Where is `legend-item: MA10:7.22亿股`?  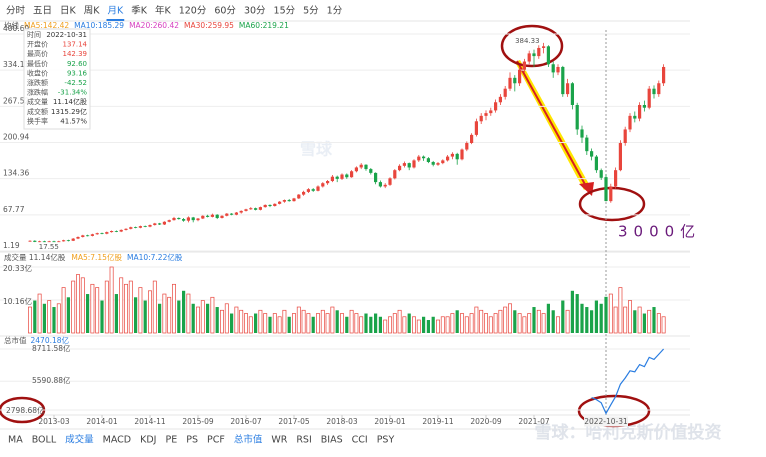
legend-item: MA10:7.22亿股 is located at coordinates (155, 257).